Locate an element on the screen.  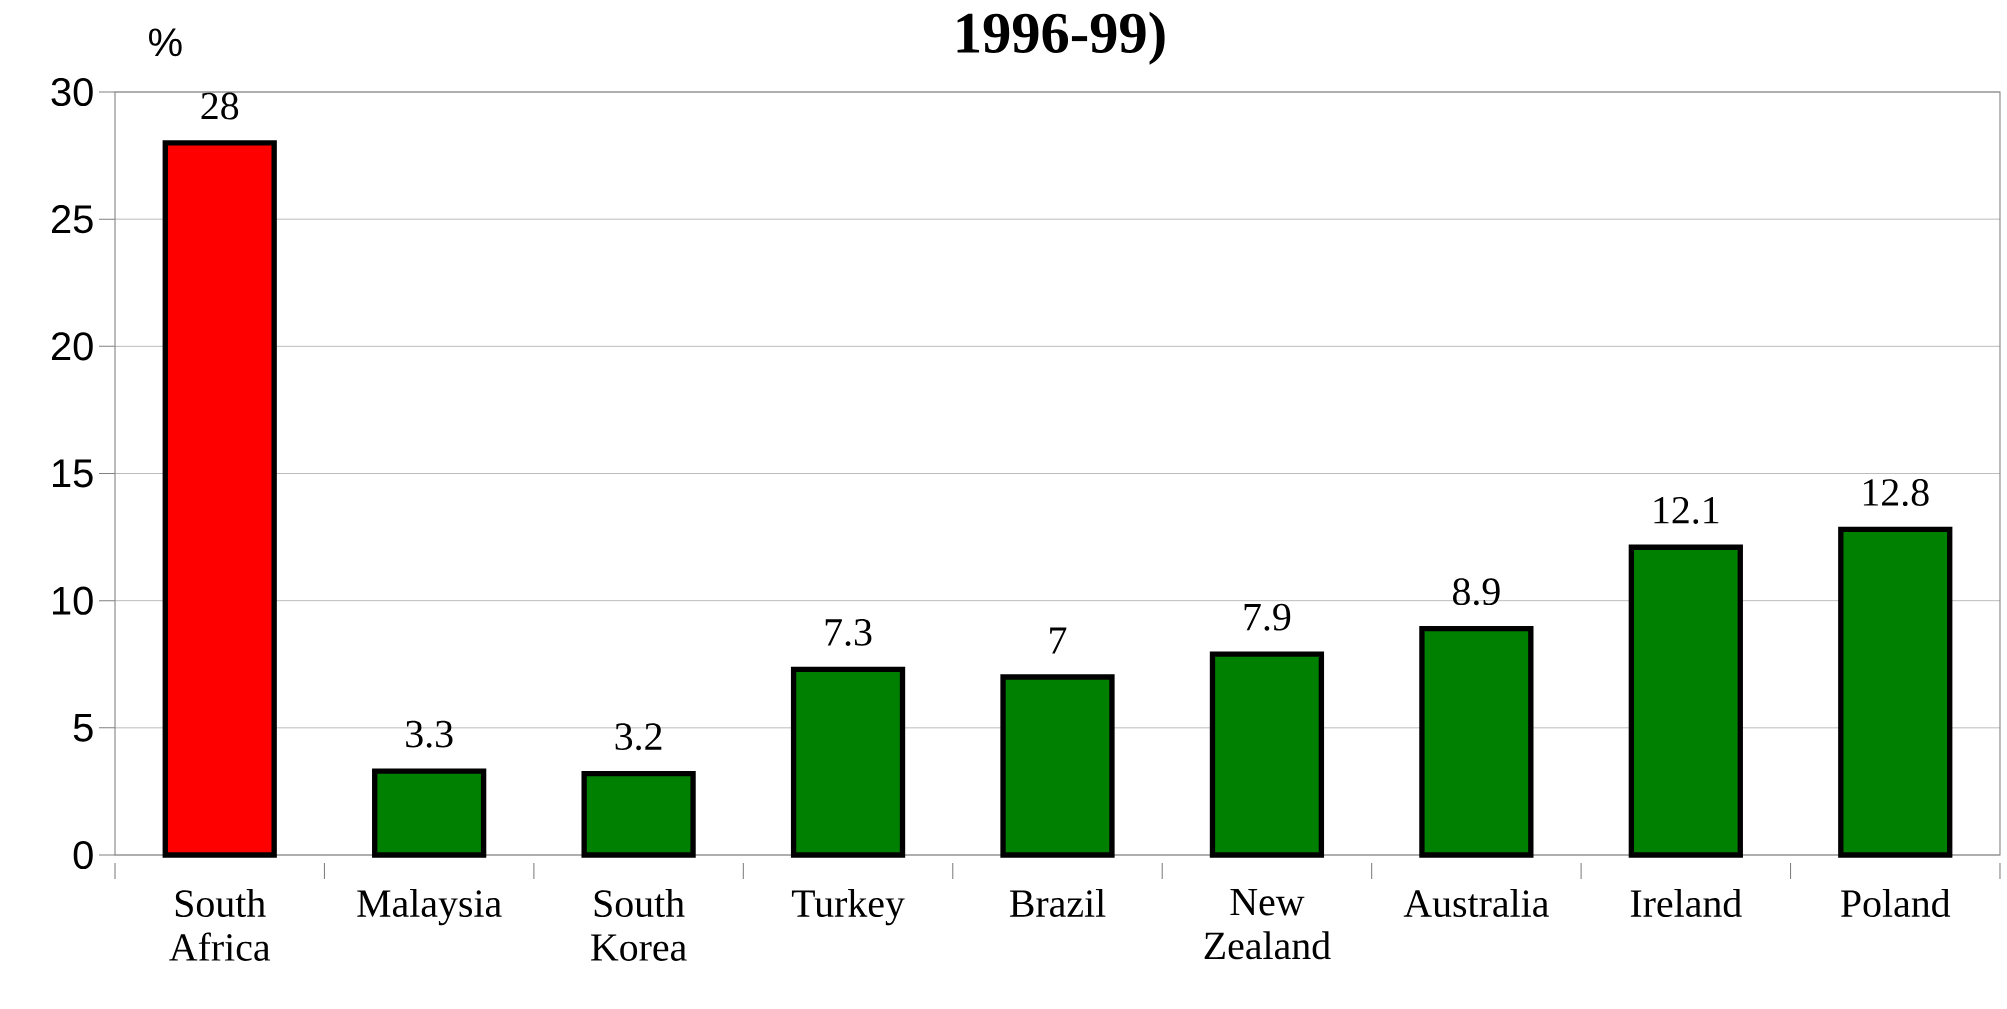
data-label: 7.3 is located at coordinates (848, 632).